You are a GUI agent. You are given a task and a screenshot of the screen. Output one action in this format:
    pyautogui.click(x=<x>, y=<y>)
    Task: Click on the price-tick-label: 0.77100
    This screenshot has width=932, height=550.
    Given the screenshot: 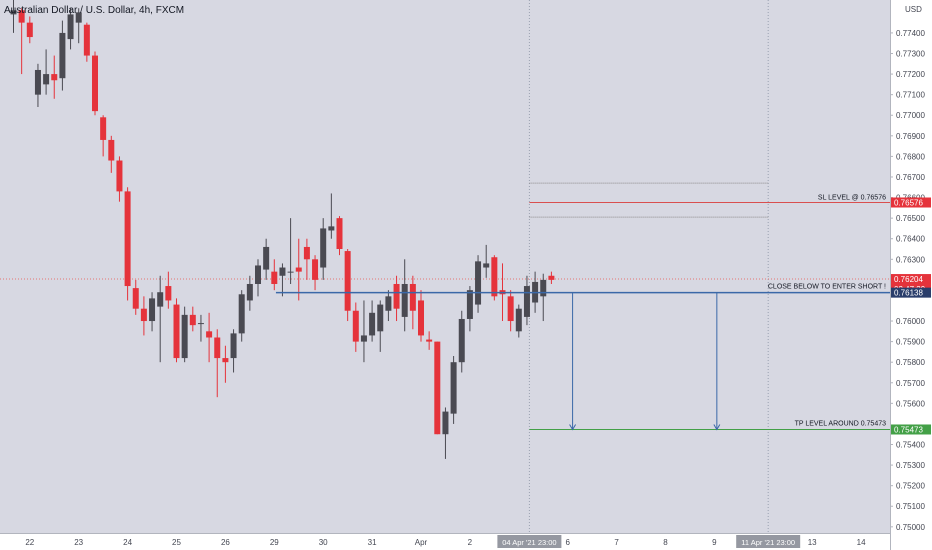 What is the action you would take?
    pyautogui.click(x=910, y=95)
    